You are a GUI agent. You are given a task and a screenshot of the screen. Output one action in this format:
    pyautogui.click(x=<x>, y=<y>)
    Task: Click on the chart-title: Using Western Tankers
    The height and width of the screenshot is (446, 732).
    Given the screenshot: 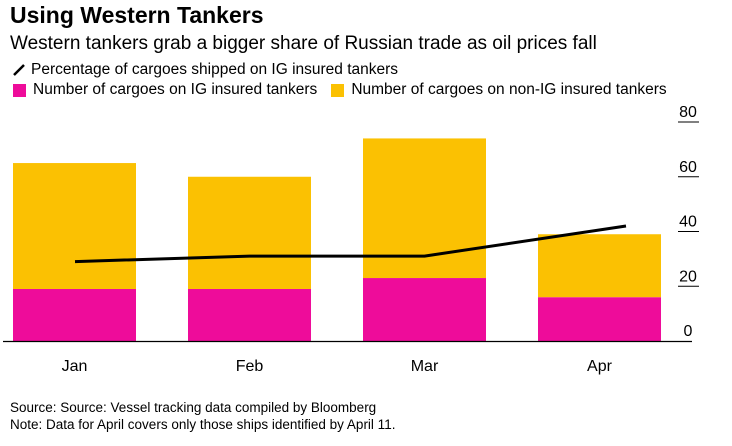 What is the action you would take?
    pyautogui.click(x=137, y=15)
    